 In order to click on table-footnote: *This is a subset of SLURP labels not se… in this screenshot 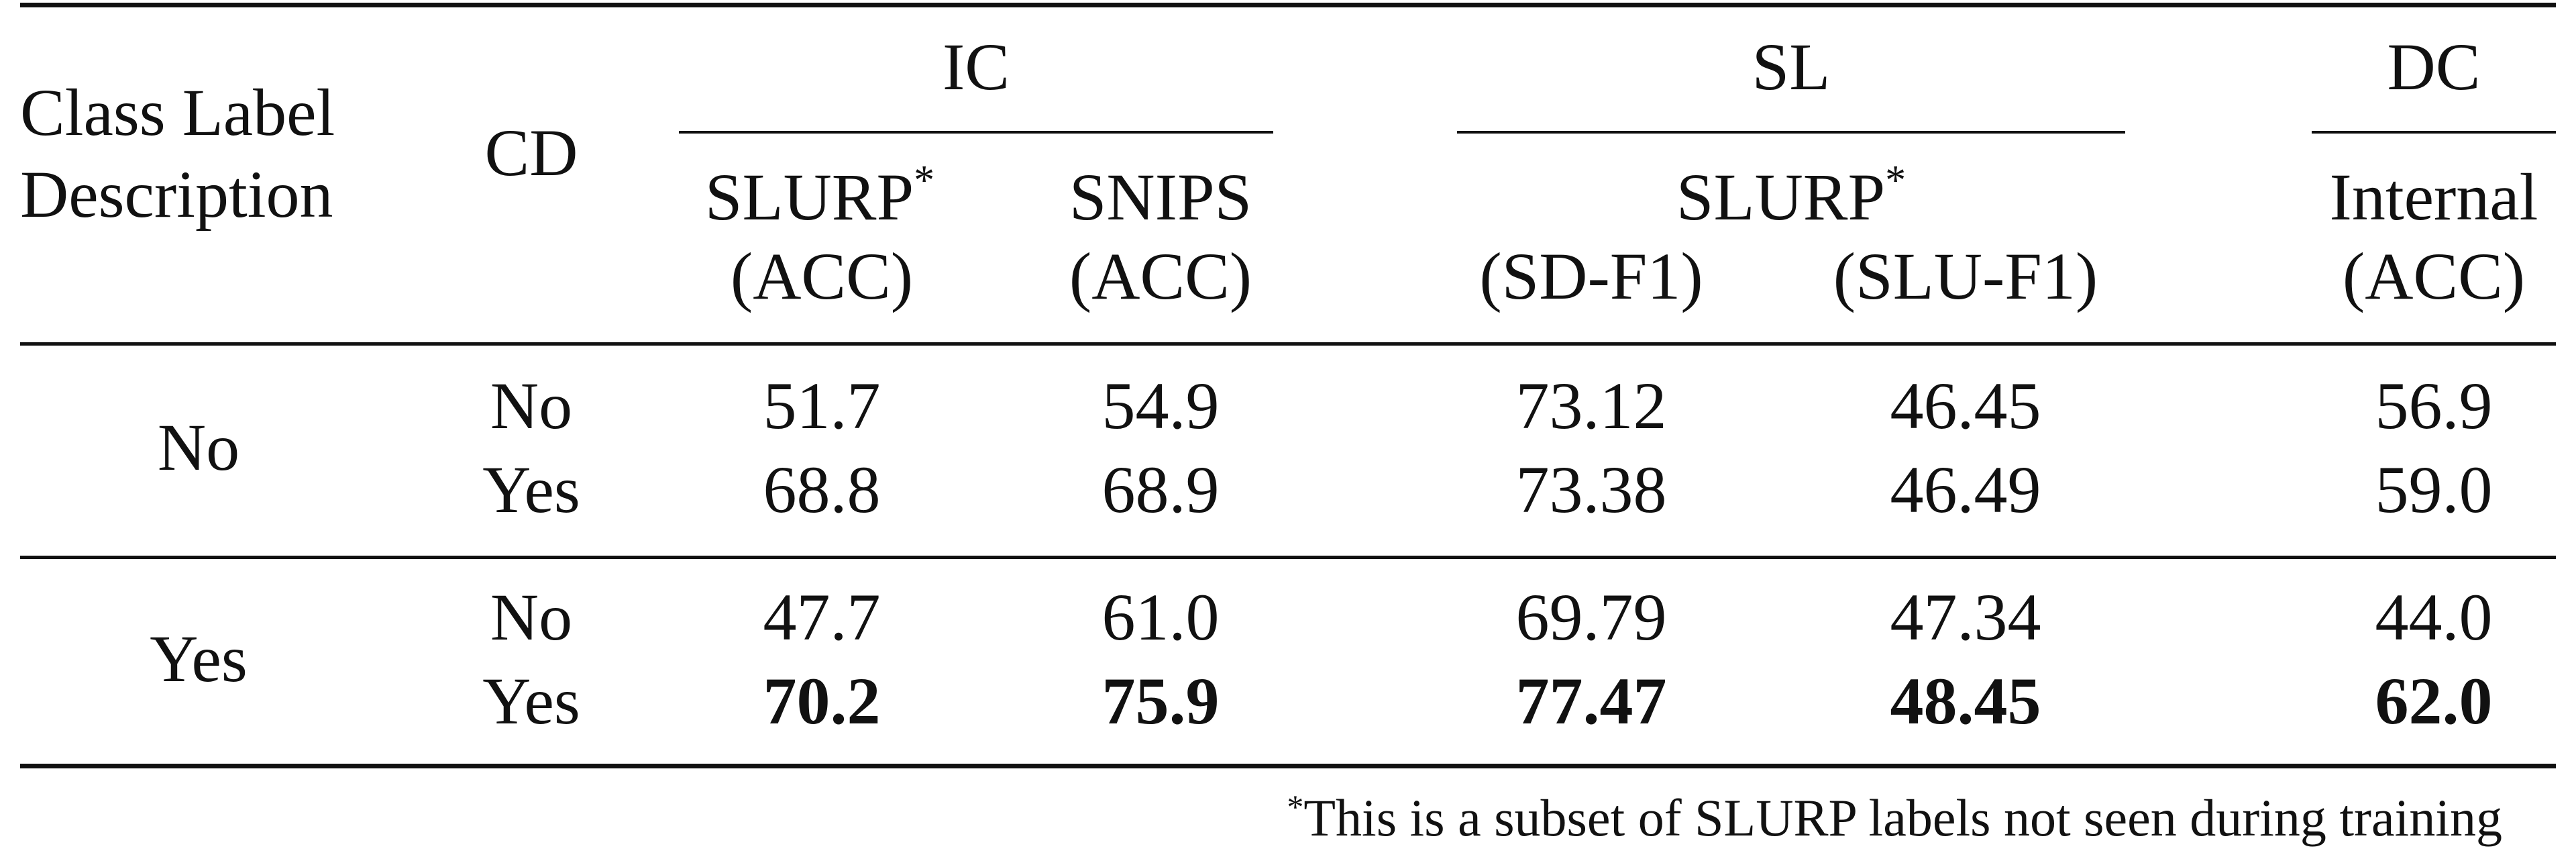, I will do `click(1894, 817)`.